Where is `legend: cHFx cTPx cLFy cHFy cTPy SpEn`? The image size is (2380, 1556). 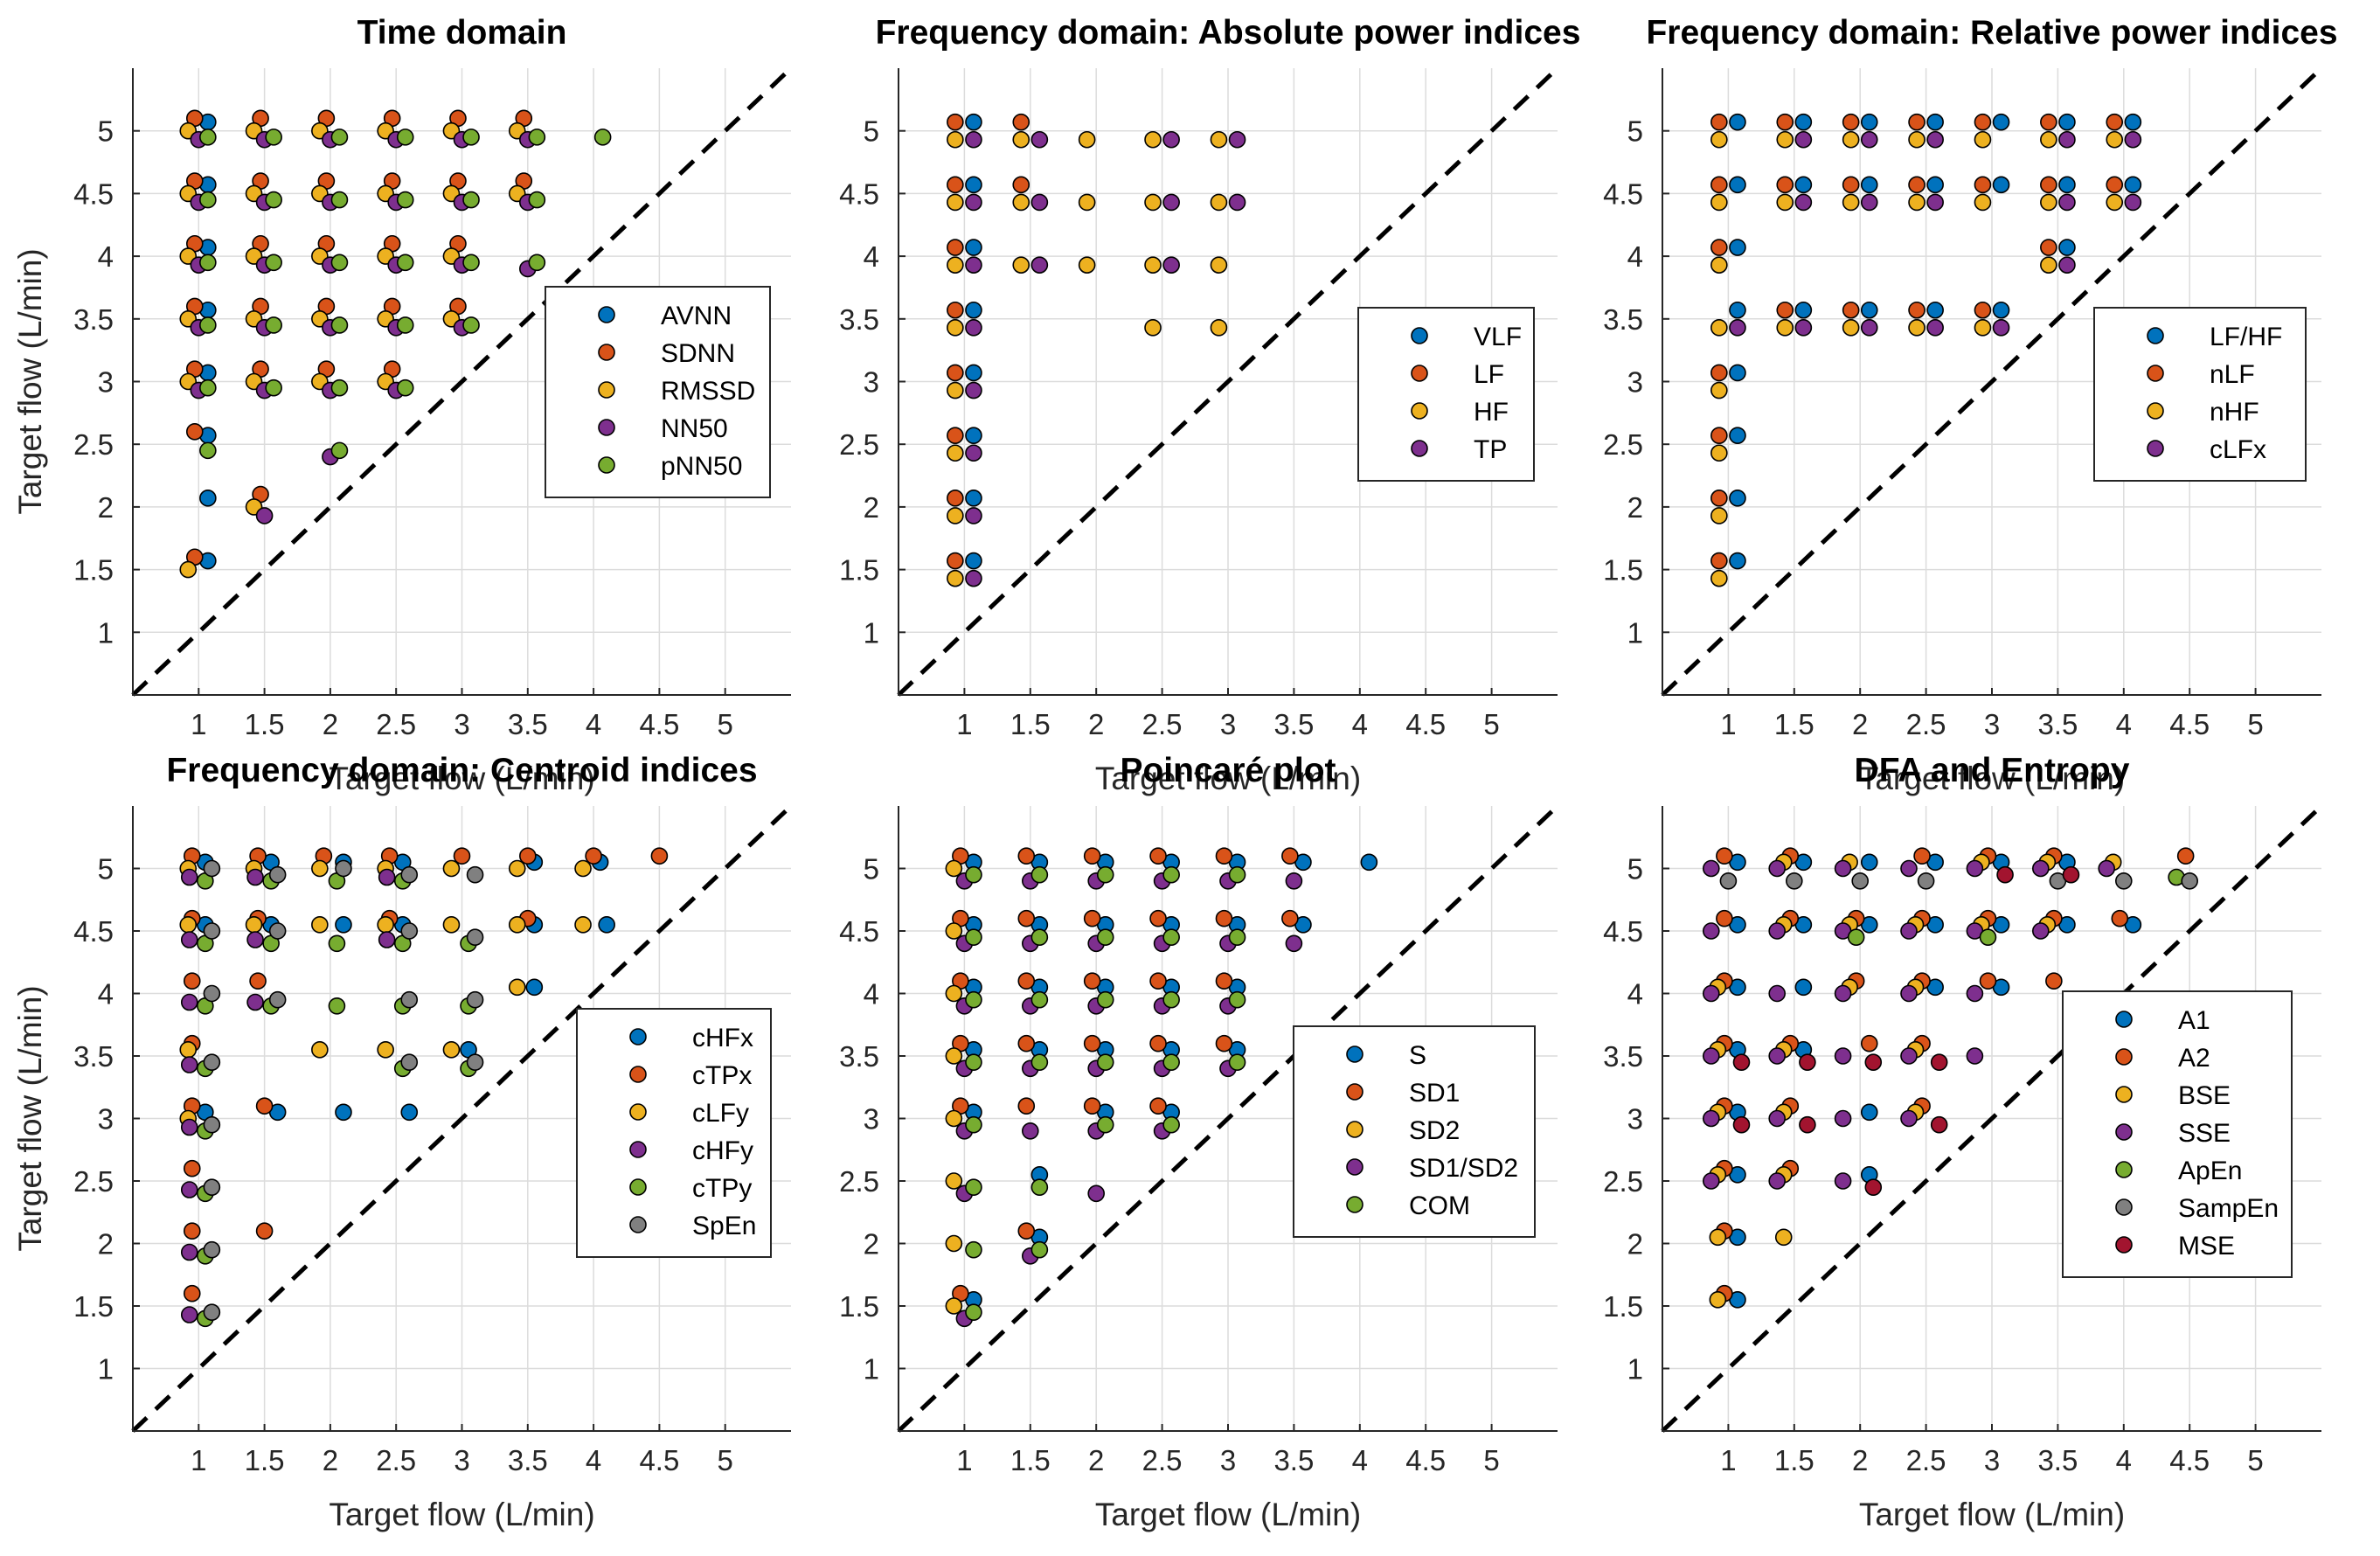
legend: cHFx cTPx cLFy cHFy cTPy SpEn is located at coordinates (674, 1133).